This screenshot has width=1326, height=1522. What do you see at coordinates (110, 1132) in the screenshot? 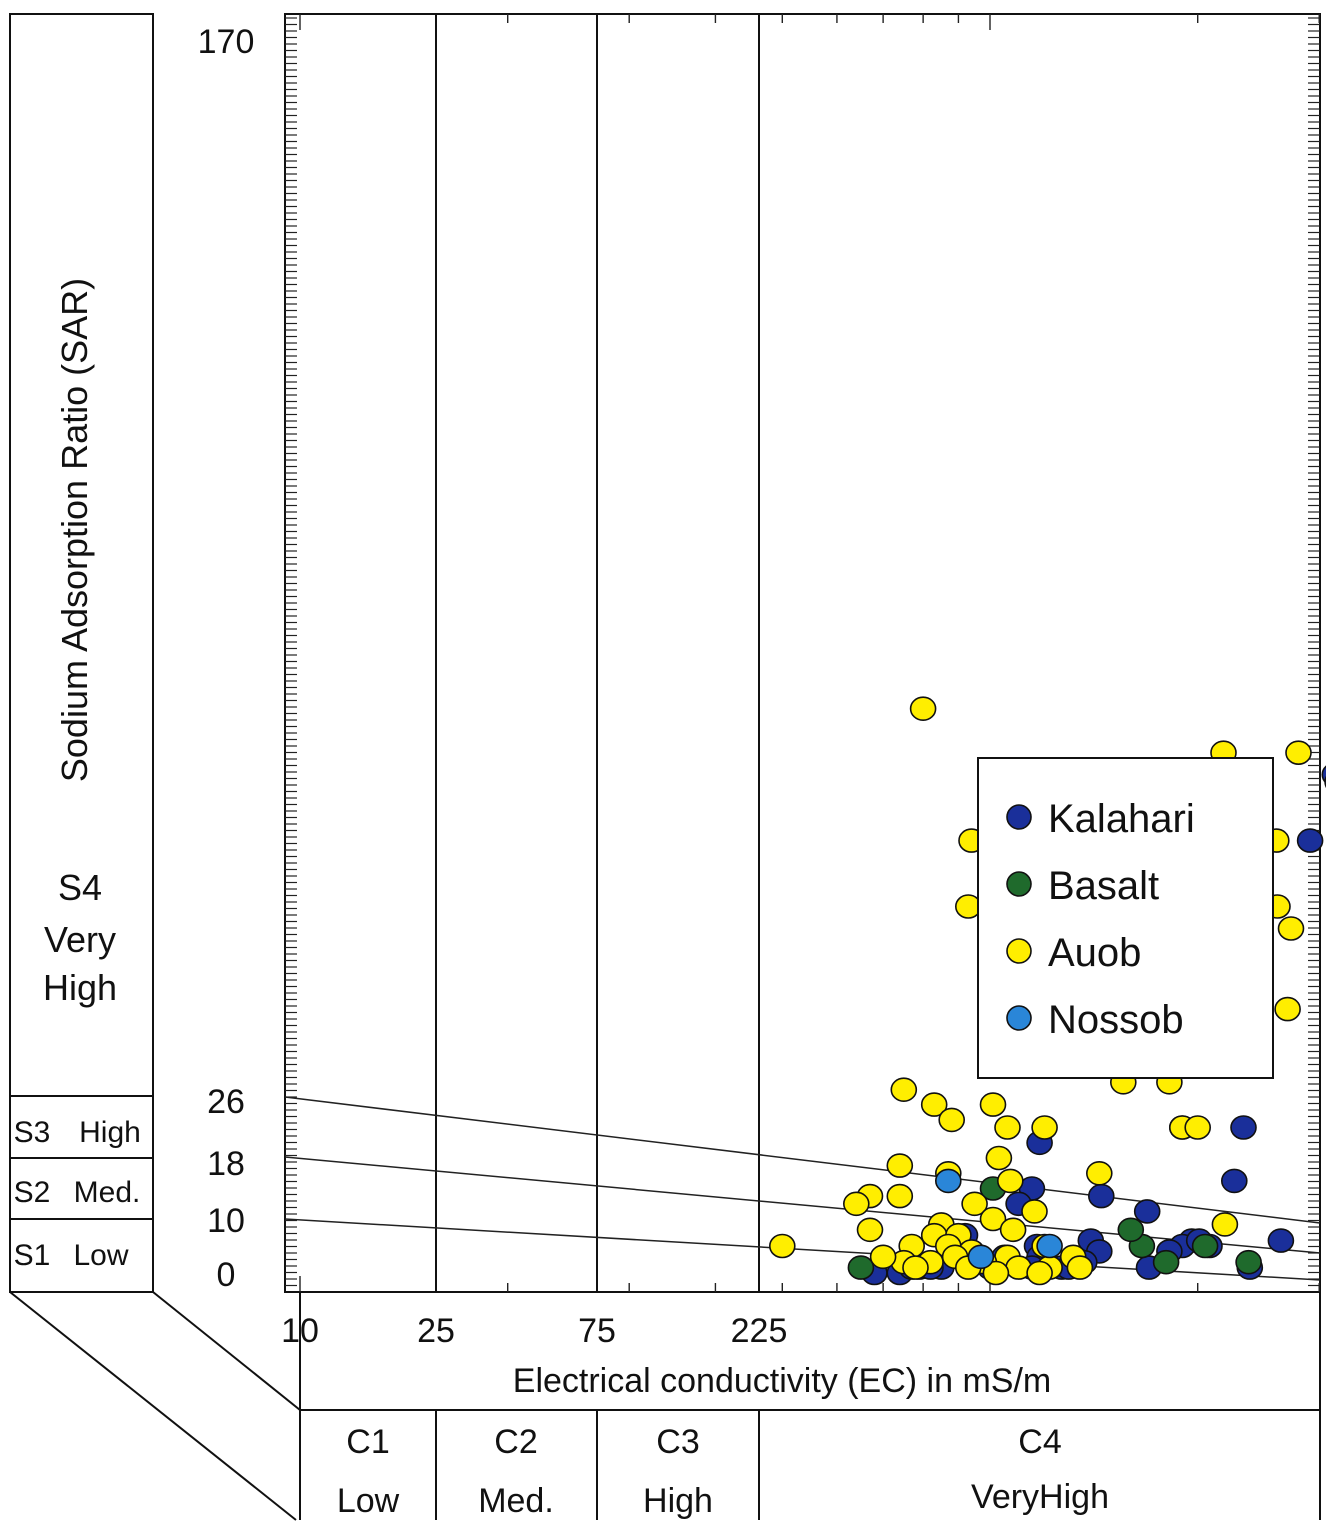
I see `sodium-class-s3-label: High` at bounding box center [110, 1132].